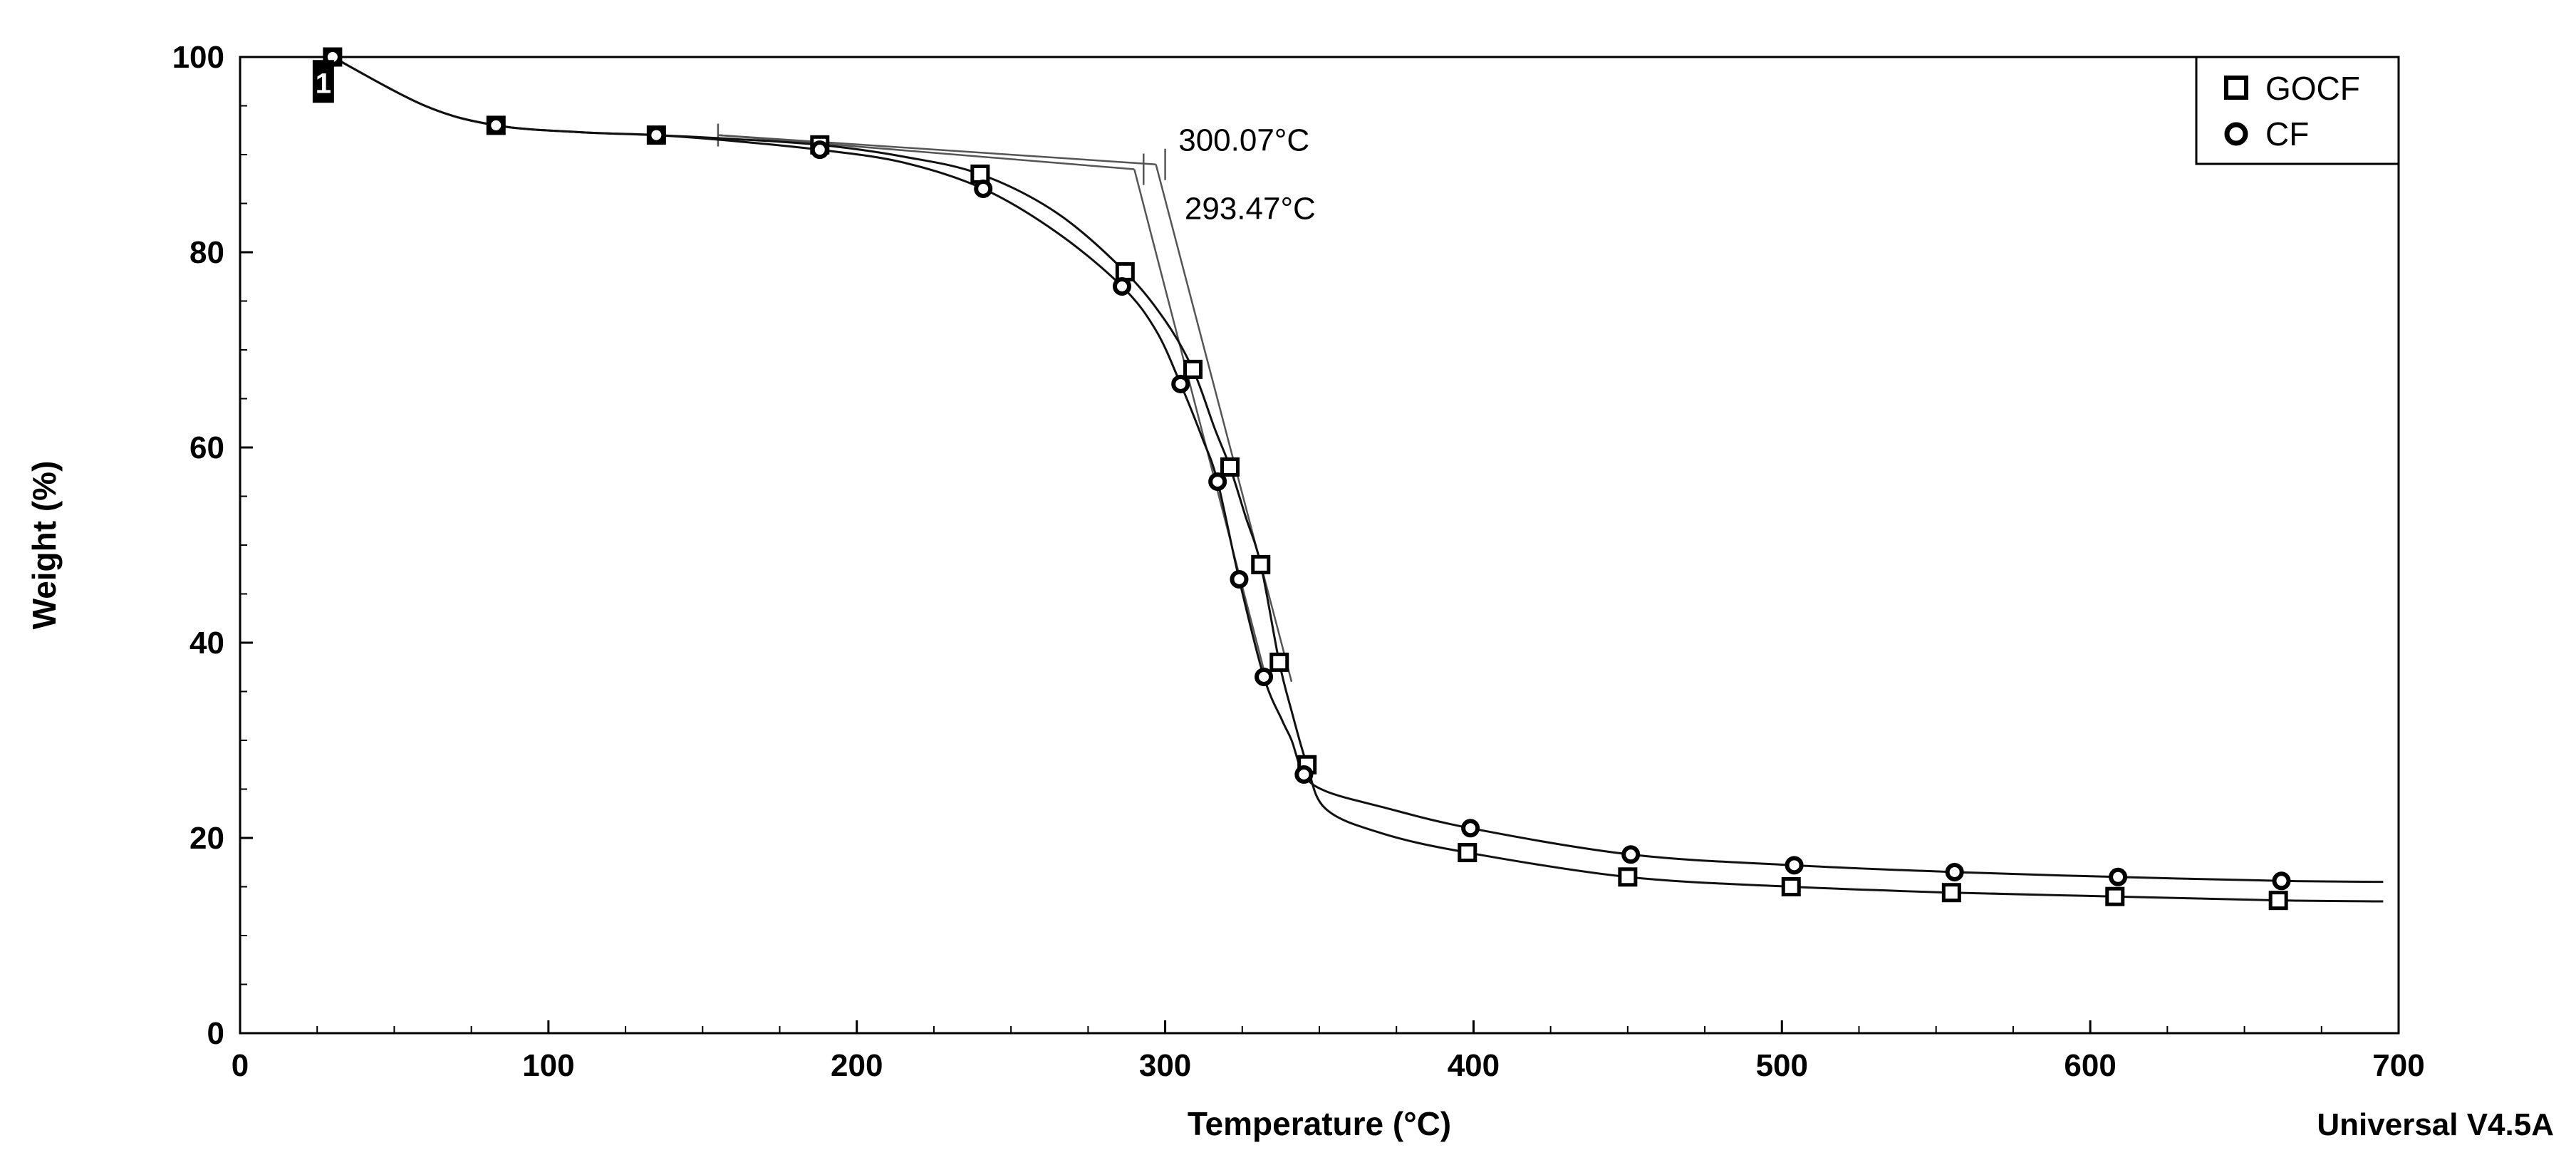 The height and width of the screenshot is (1160, 2576). I want to click on legend-square-icon, so click(2236, 88).